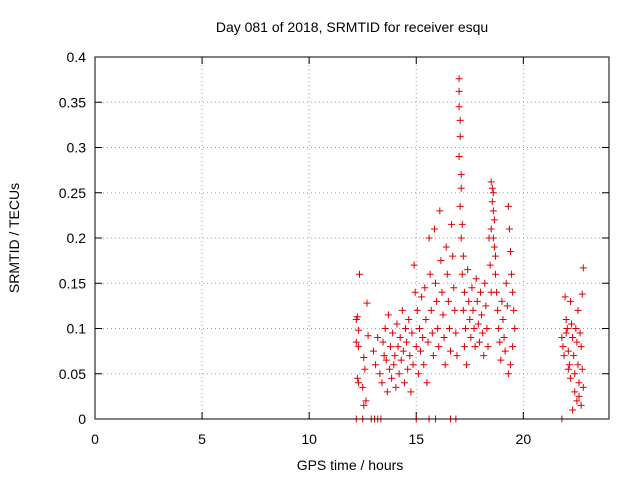 This screenshot has height=480, width=640. I want to click on x-tick-label: 10, so click(309, 439).